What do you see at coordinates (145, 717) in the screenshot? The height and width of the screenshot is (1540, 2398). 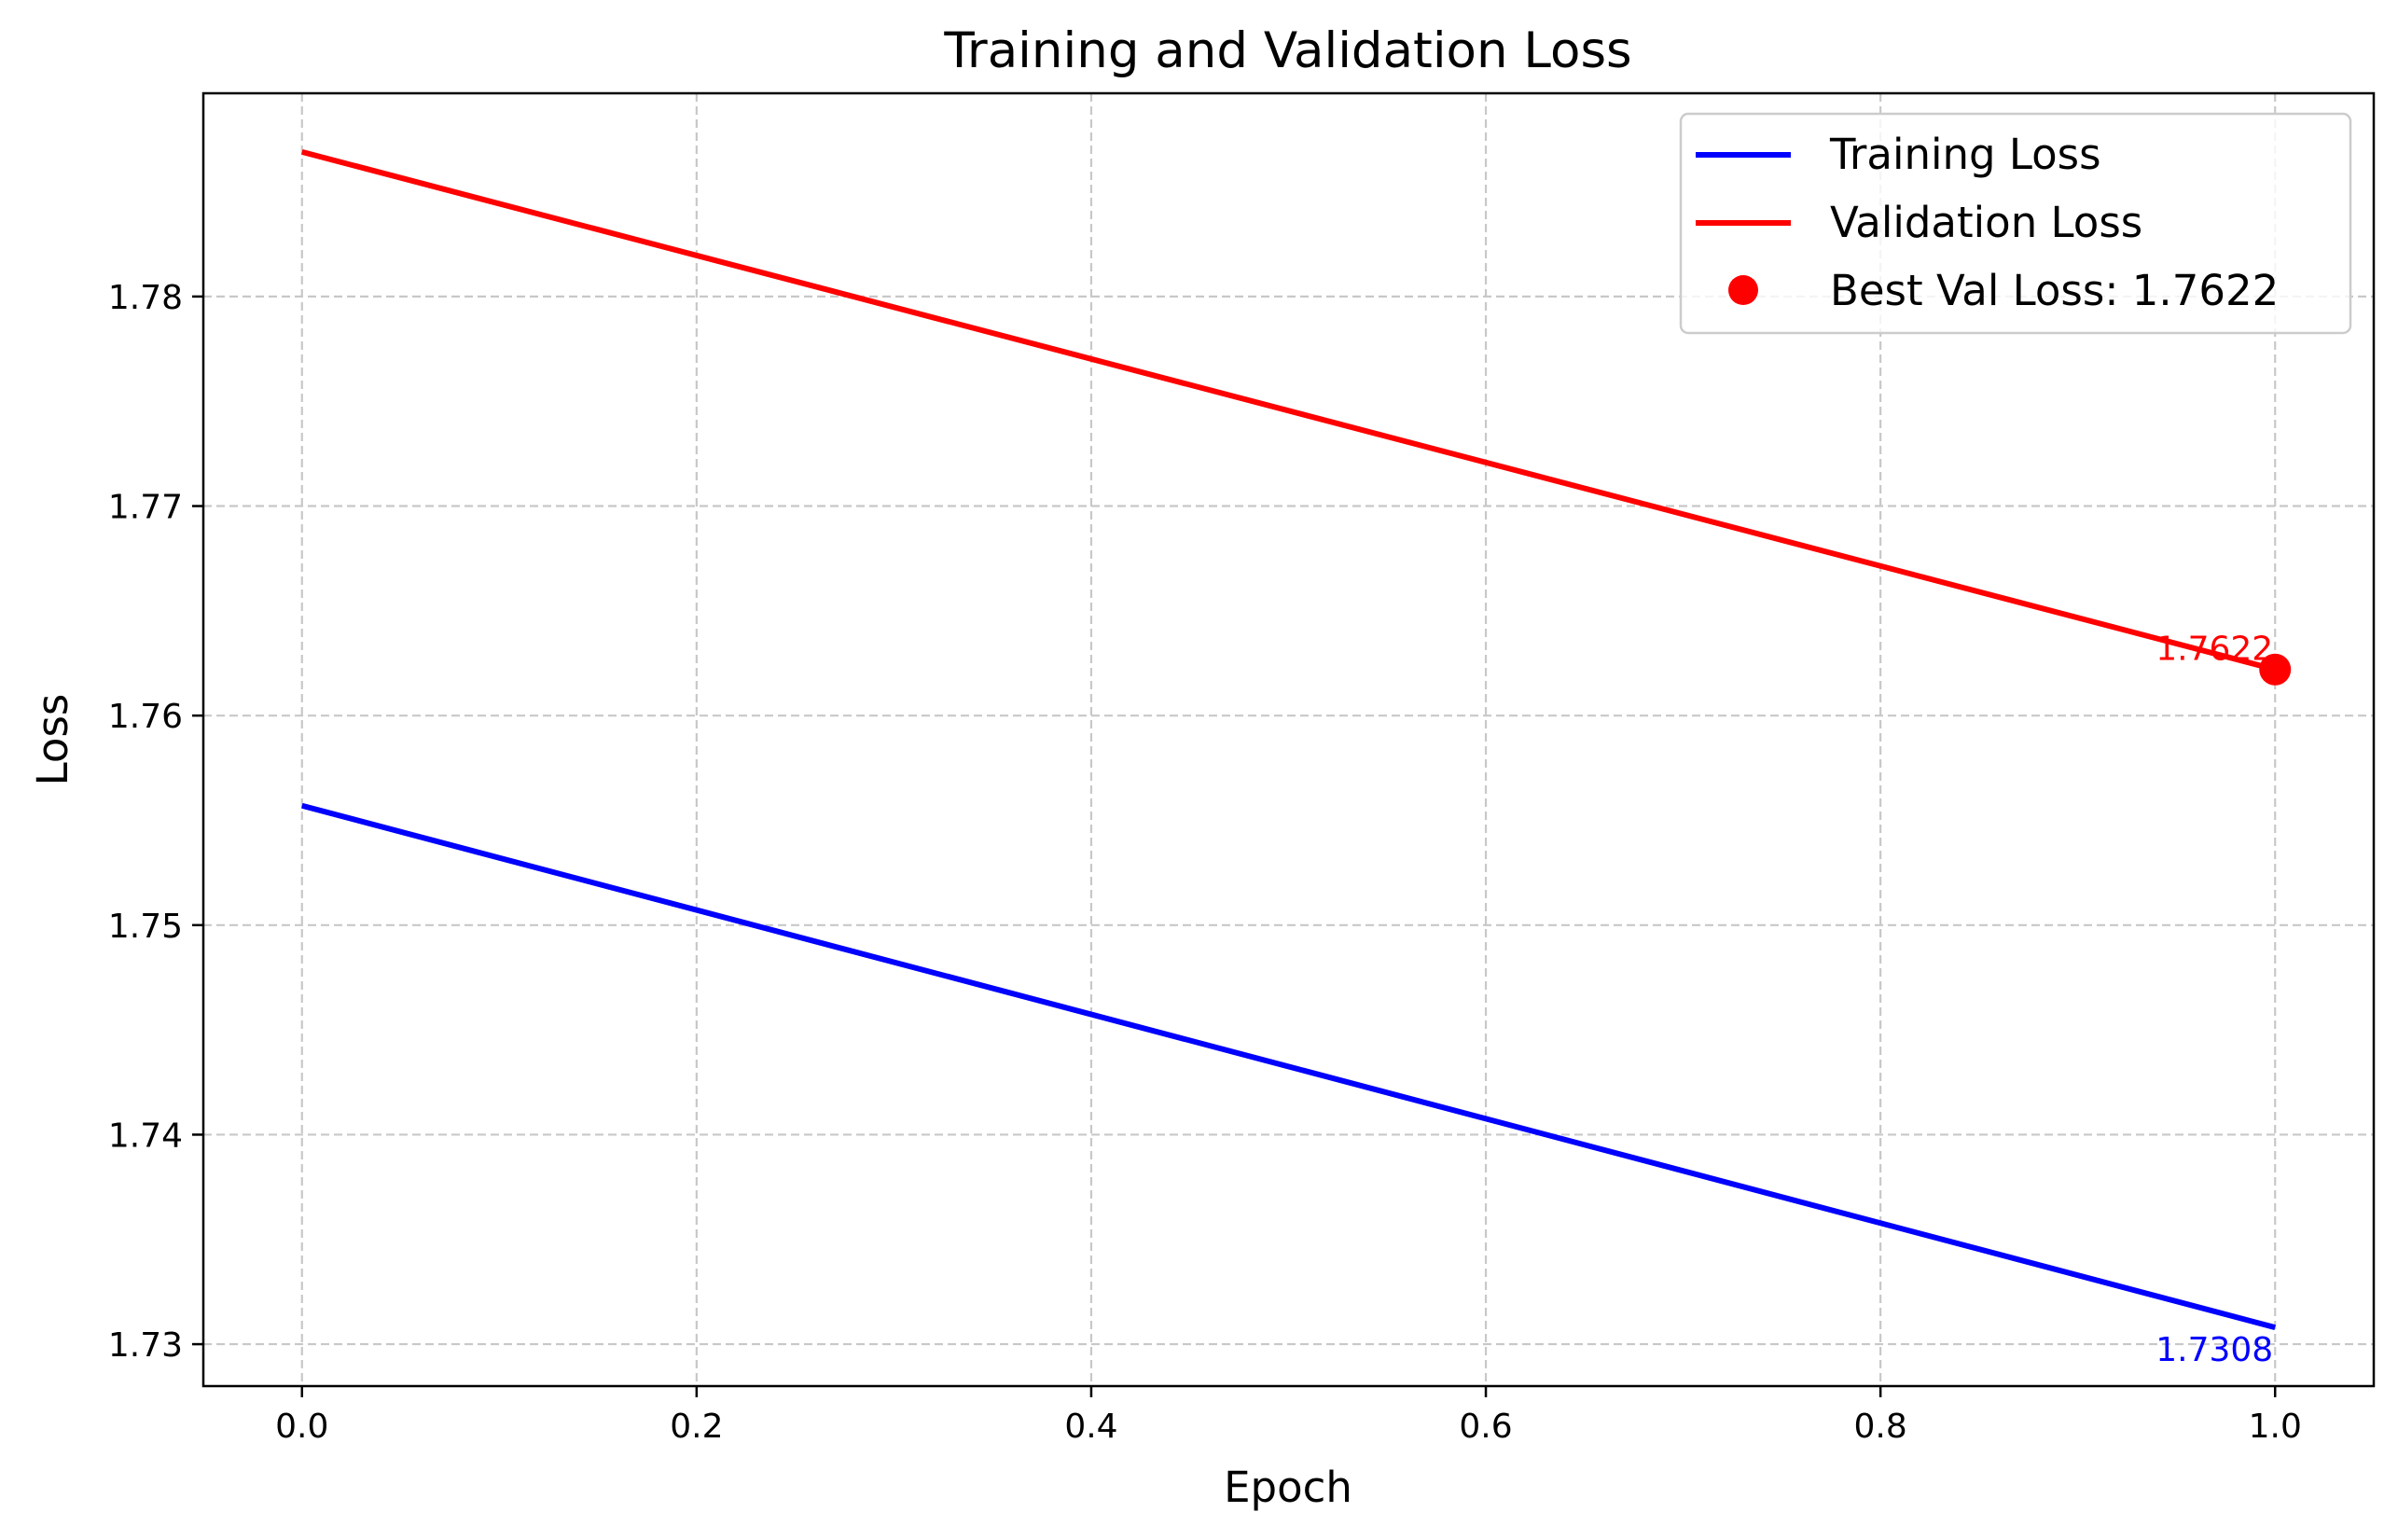 I see `y-tick-label: 1.76` at bounding box center [145, 717].